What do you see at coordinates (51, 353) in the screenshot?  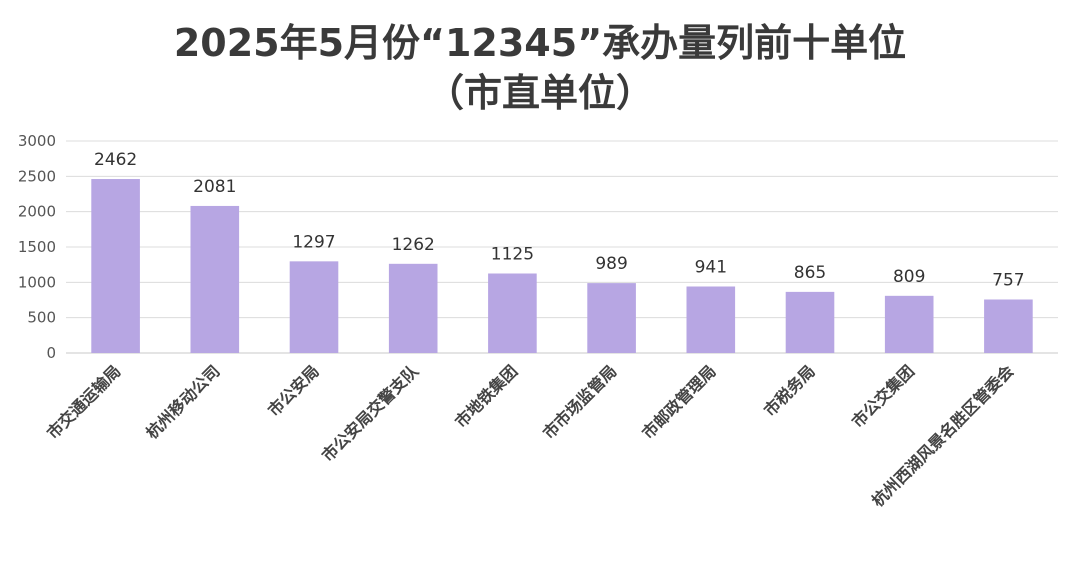 I see `y-tick-label: 0` at bounding box center [51, 353].